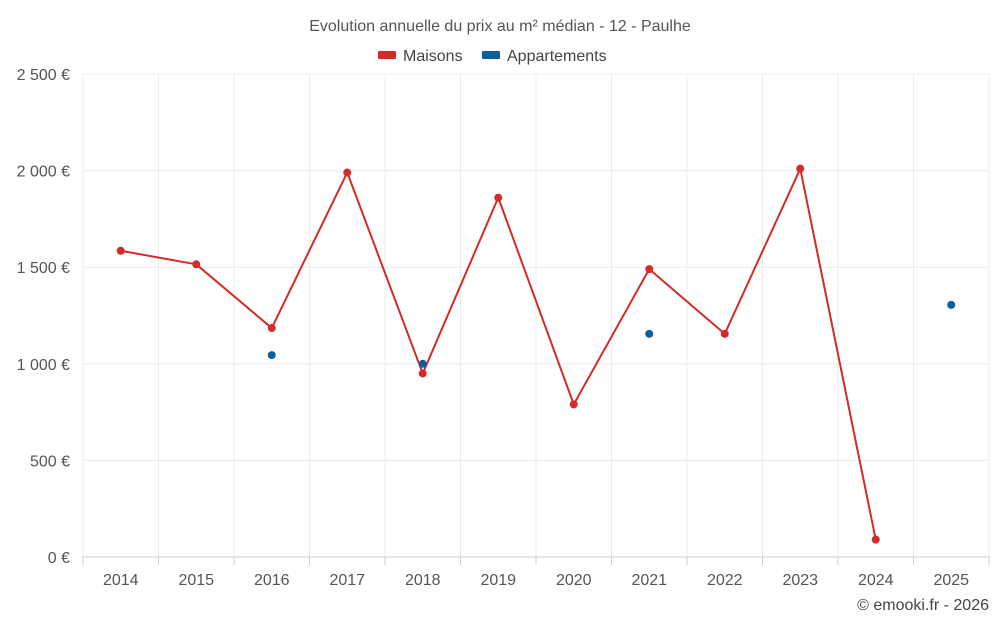  Describe the element at coordinates (536, 561) in the screenshot. I see `x-axis-ticks` at that location.